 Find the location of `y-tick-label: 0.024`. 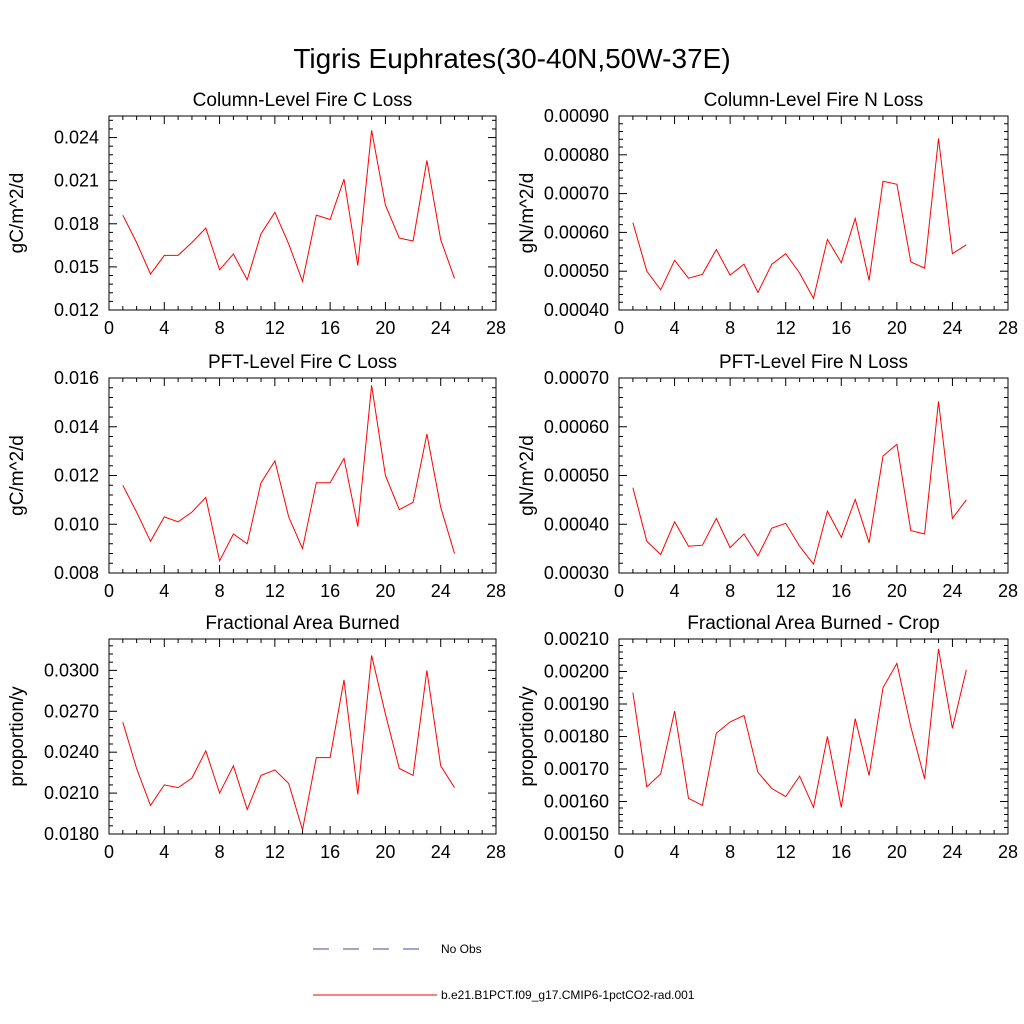

y-tick-label: 0.024 is located at coordinates (76, 138).